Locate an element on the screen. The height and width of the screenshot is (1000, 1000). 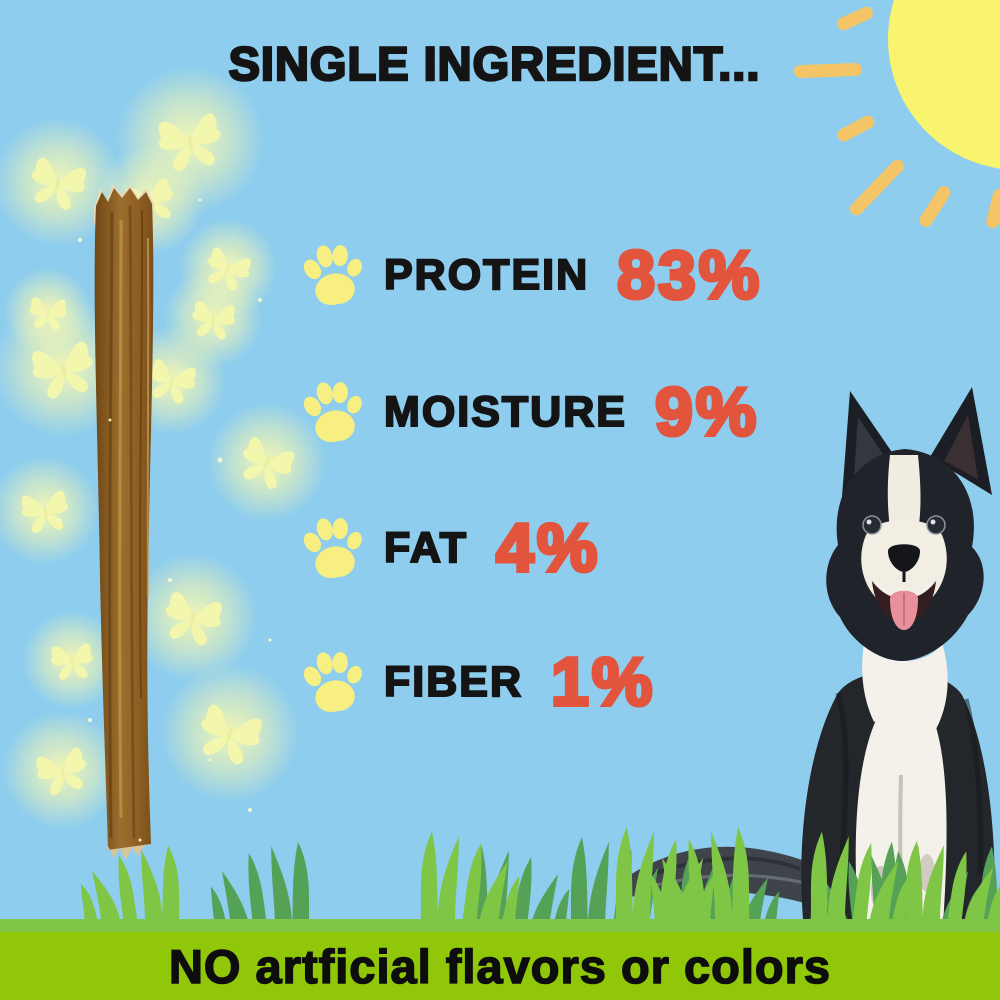
nutrient-value: 9% is located at coordinates (706, 412).